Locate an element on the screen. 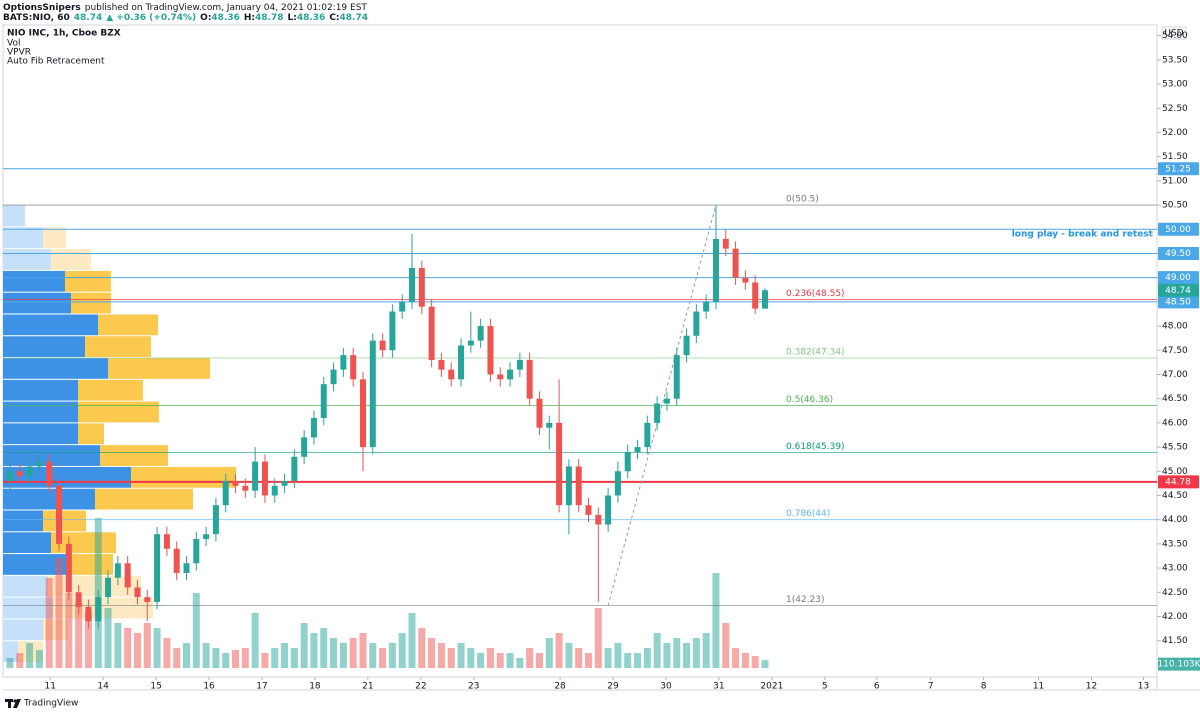 This screenshot has width=1200, height=713. x-tick-label: 30 is located at coordinates (666, 687).